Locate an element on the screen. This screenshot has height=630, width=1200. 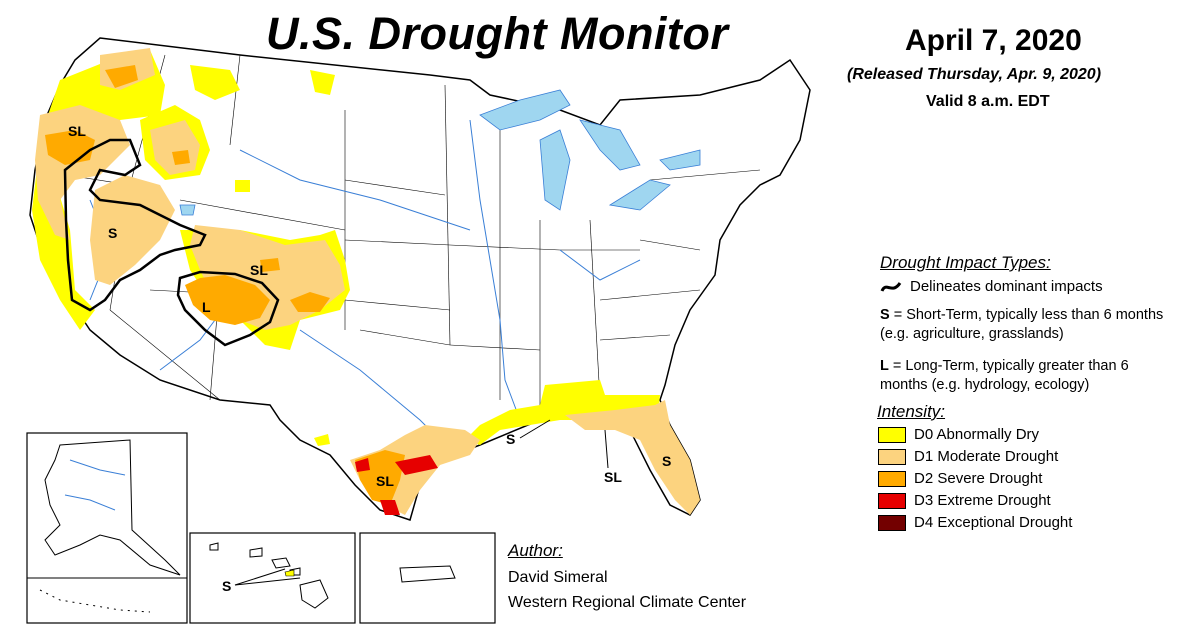
swatch-d1 is located at coordinates (892, 457).